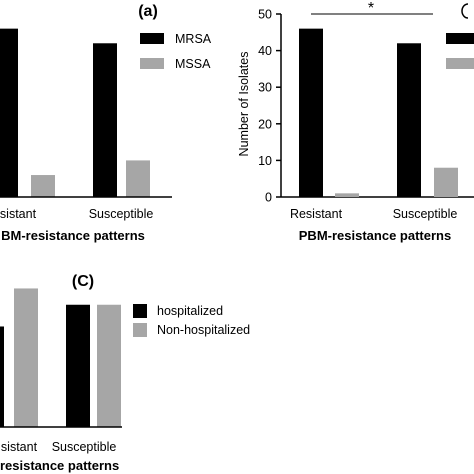  Describe the element at coordinates (244, 104) in the screenshot. I see `y-axis-title-b: Number of Isolates` at that location.